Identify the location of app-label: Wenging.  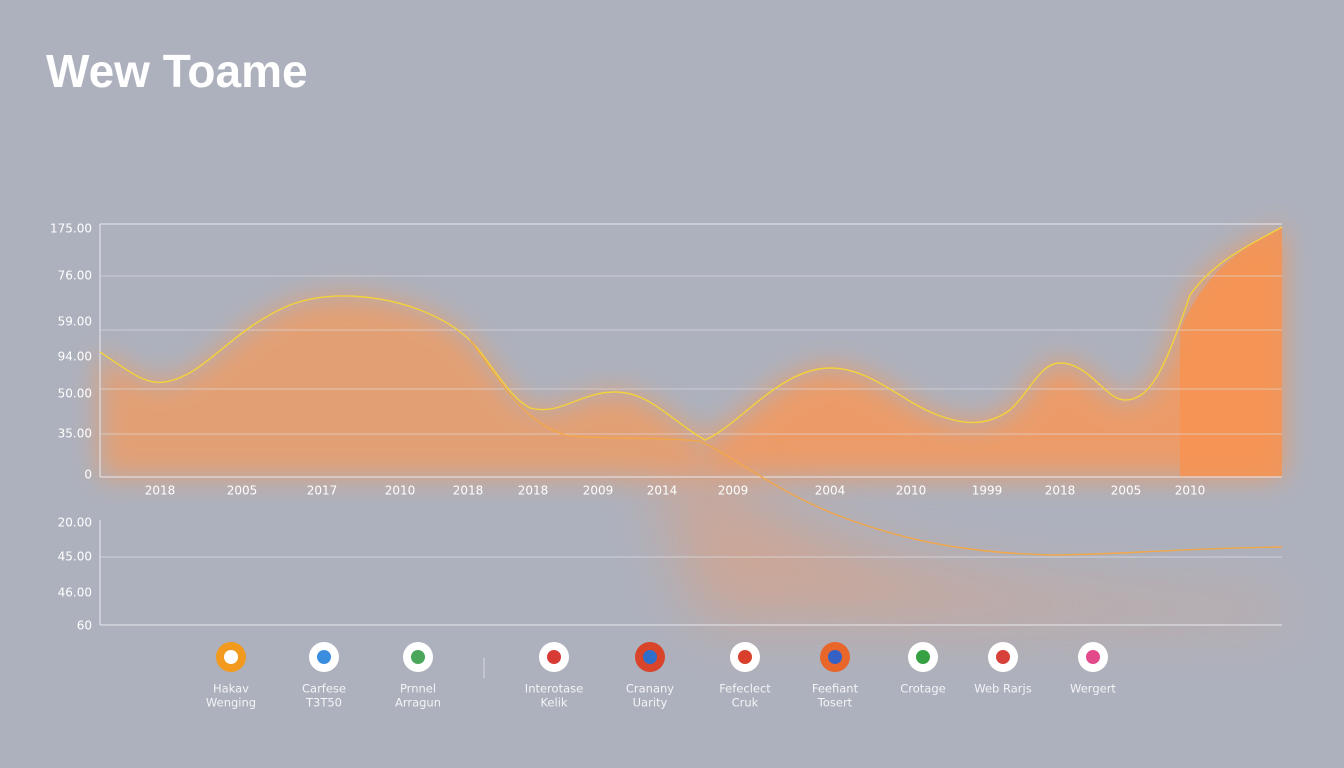
(231, 703).